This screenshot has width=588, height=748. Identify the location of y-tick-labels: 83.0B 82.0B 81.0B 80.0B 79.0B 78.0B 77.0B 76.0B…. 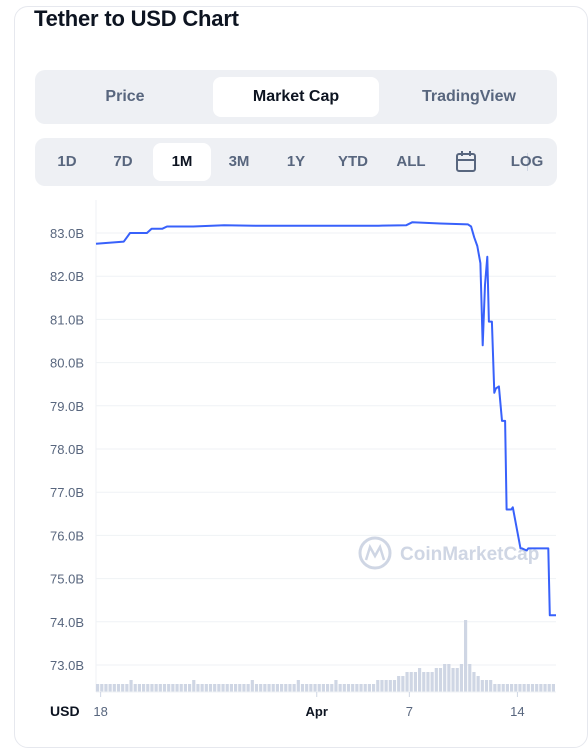
(67, 449).